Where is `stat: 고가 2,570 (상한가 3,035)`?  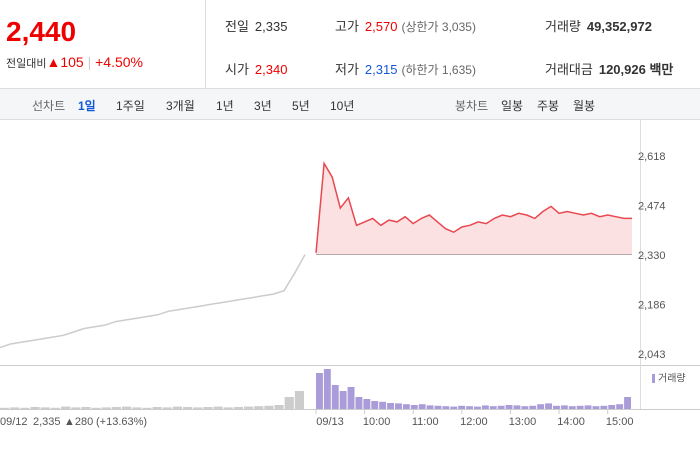
stat: 고가 2,570 (상한가 3,035) is located at coordinates (405, 25).